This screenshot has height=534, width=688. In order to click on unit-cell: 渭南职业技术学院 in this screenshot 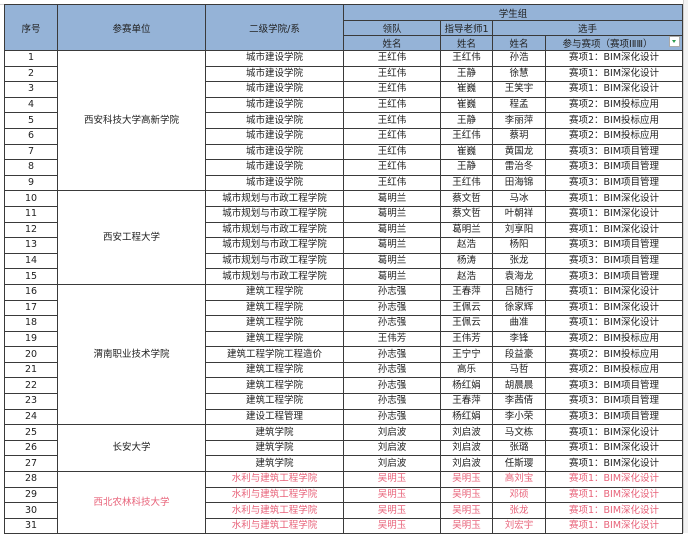, I will do `click(131, 354)`.